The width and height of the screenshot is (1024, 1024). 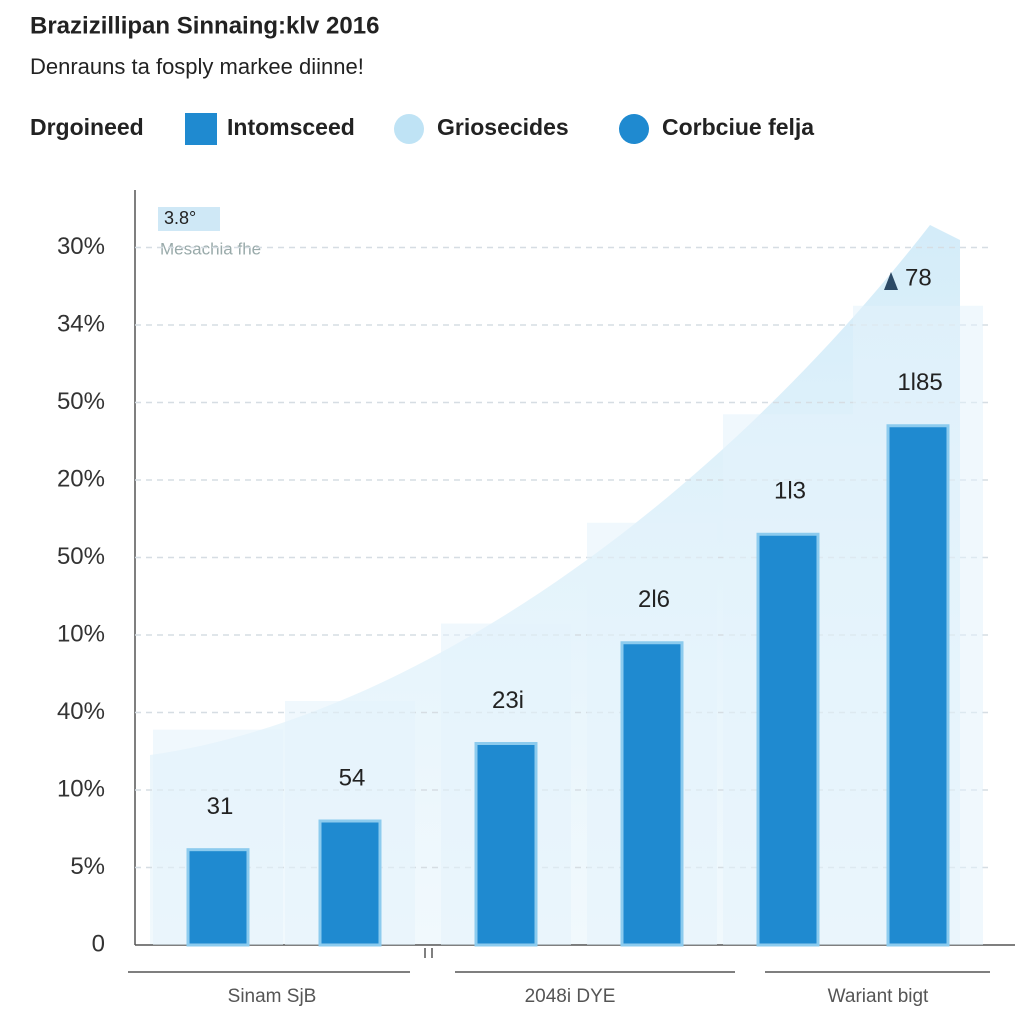 I want to click on legend-label: Griosecides, so click(x=503, y=127).